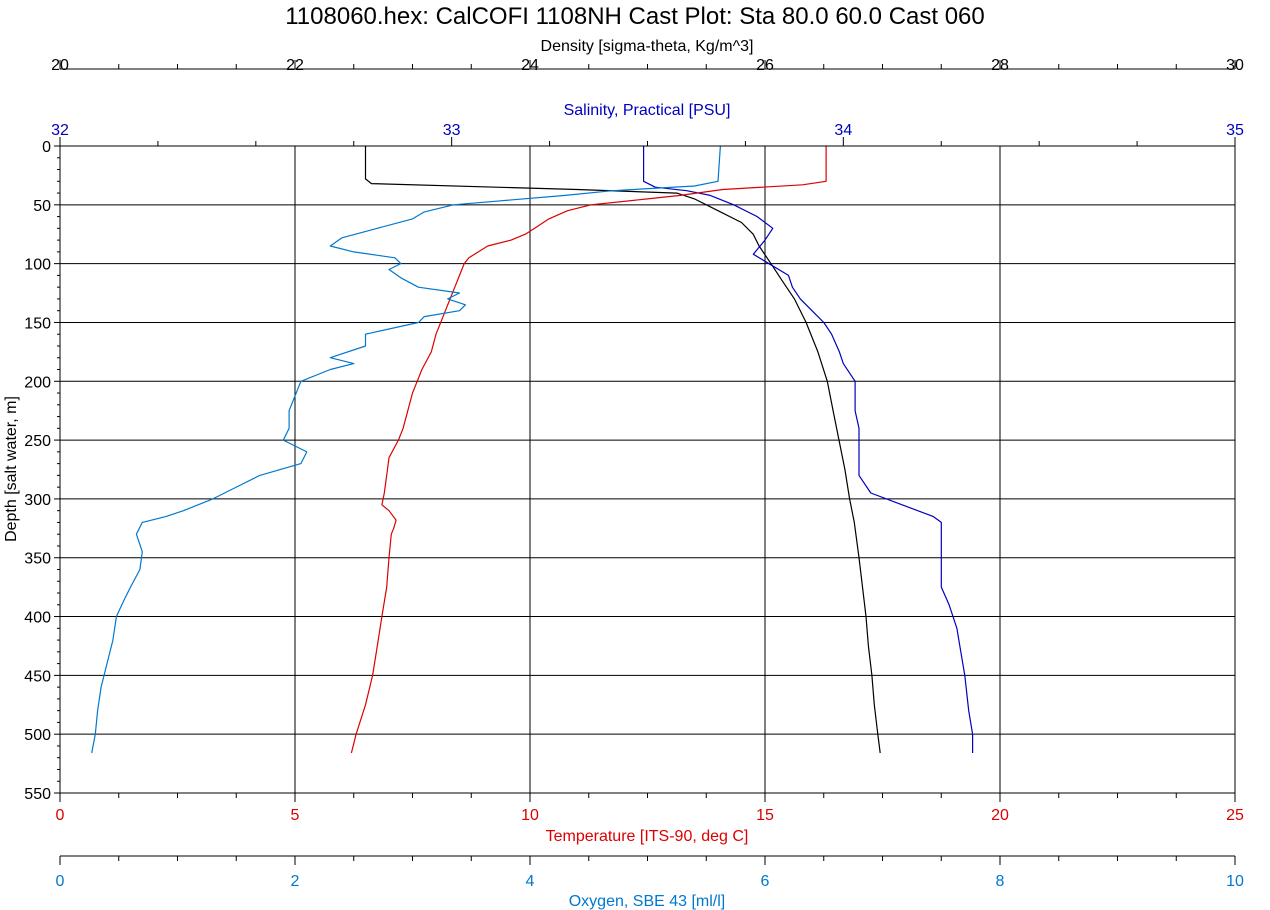 The image size is (1270, 910). What do you see at coordinates (530, 815) in the screenshot?
I see `temperature-tick-label-10: 10` at bounding box center [530, 815].